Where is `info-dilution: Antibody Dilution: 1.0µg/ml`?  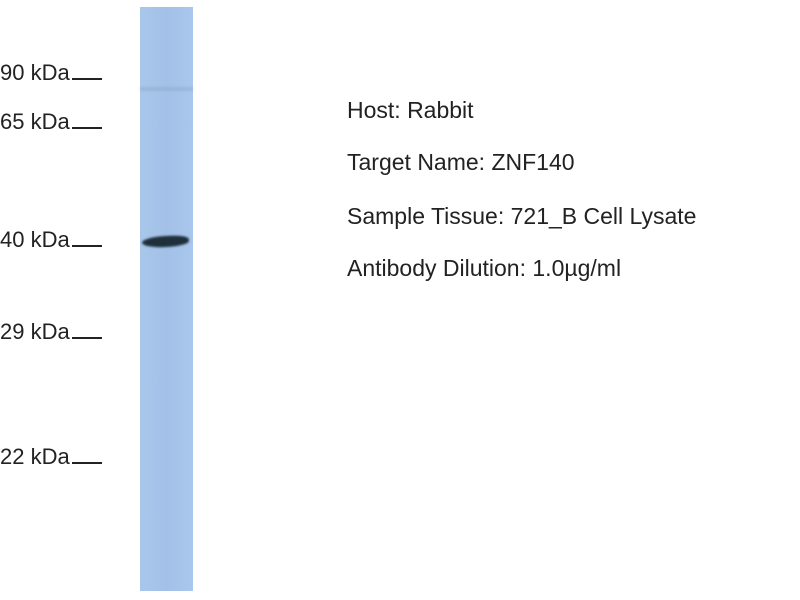
info-dilution: Antibody Dilution: 1.0µg/ml is located at coordinates (484, 268).